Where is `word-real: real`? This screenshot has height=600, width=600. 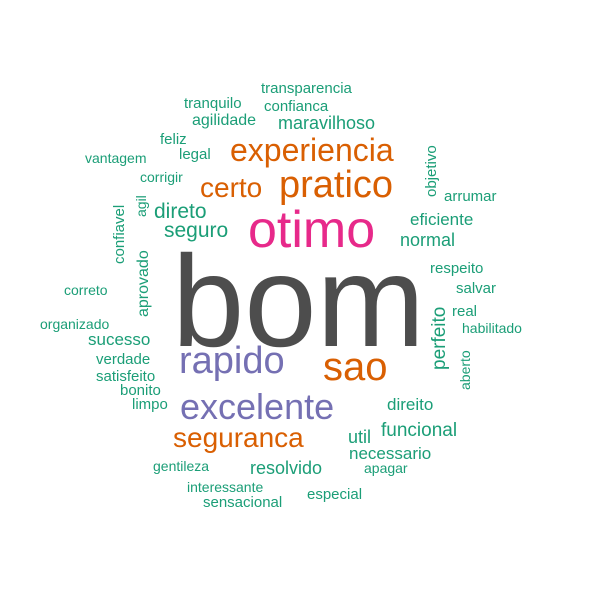
word-real: real is located at coordinates (465, 311).